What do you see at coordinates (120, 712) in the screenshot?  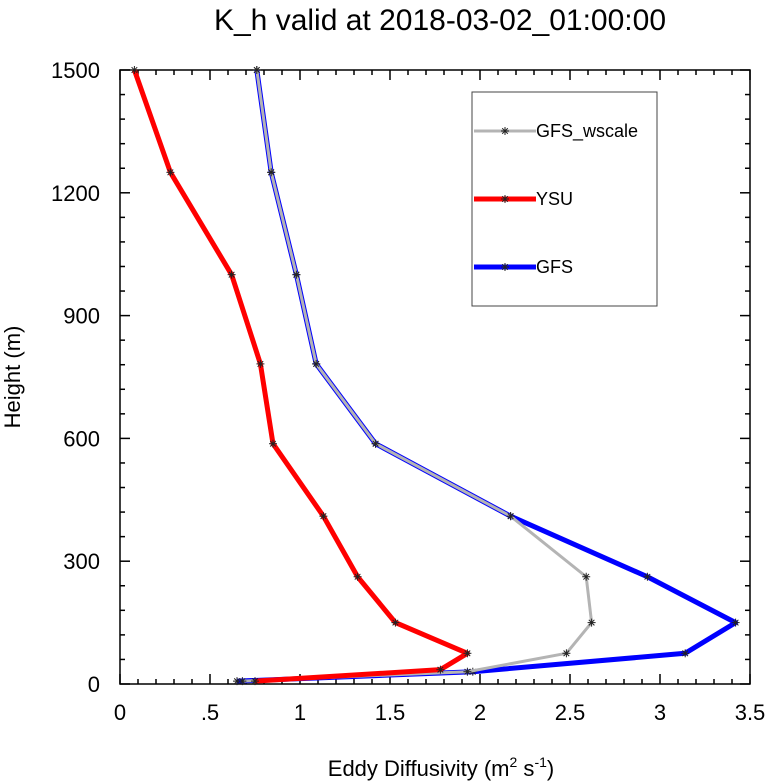 I see `x-tick-label: 0` at bounding box center [120, 712].